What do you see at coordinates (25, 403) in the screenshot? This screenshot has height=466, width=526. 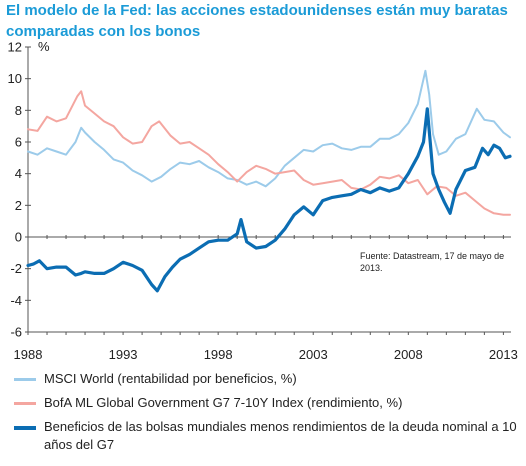 I see `legend-swatch-bofa` at bounding box center [25, 403].